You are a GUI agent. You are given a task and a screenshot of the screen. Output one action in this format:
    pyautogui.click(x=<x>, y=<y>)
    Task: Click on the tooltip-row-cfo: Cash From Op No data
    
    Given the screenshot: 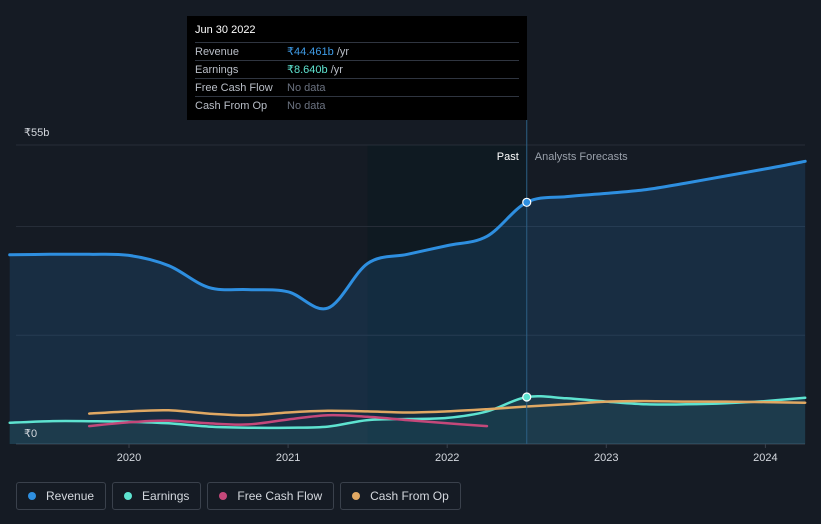 What is the action you would take?
    pyautogui.click(x=357, y=105)
    